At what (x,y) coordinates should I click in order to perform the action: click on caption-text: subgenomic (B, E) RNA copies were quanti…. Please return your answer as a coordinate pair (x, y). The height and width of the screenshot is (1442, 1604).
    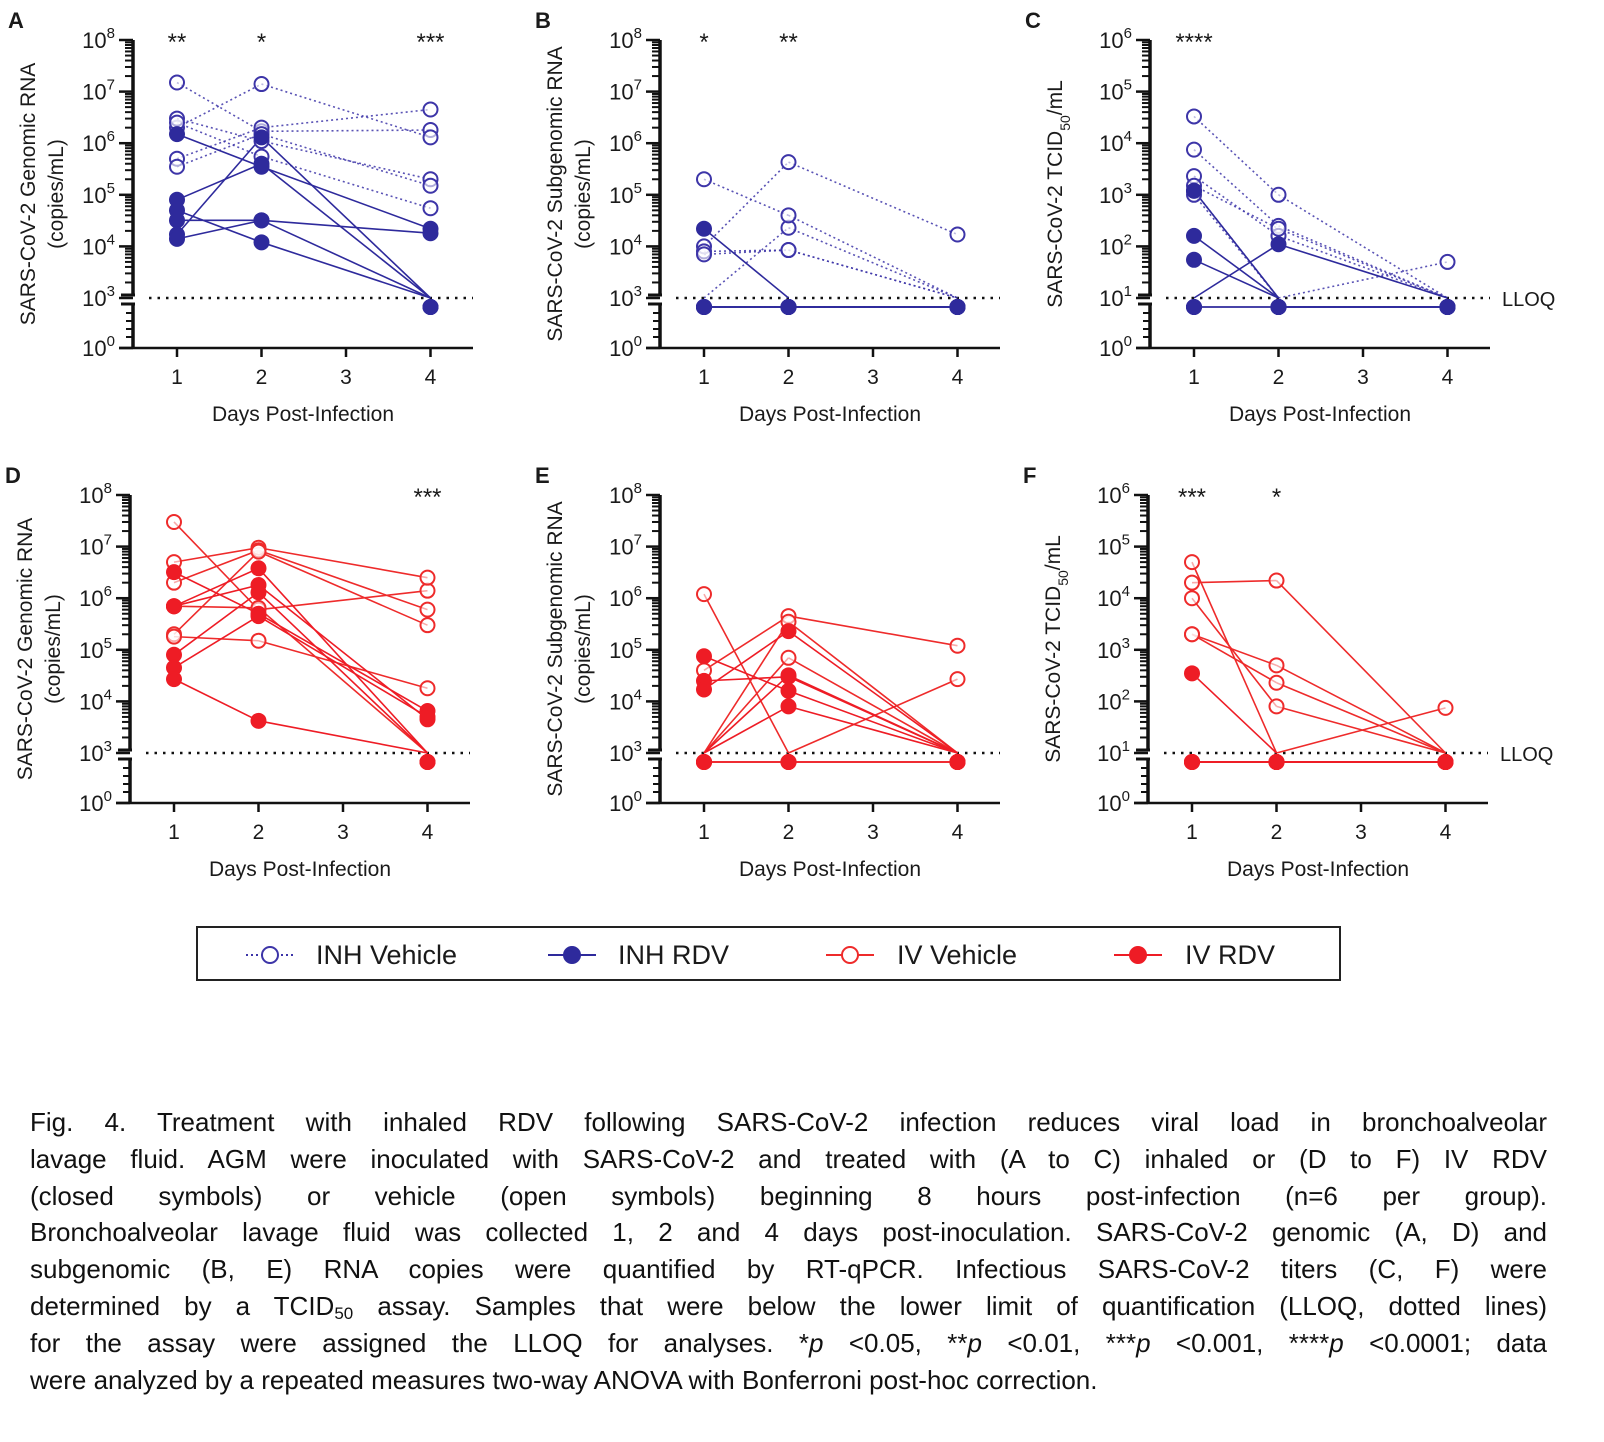
    Looking at the image, I should click on (788, 1269).